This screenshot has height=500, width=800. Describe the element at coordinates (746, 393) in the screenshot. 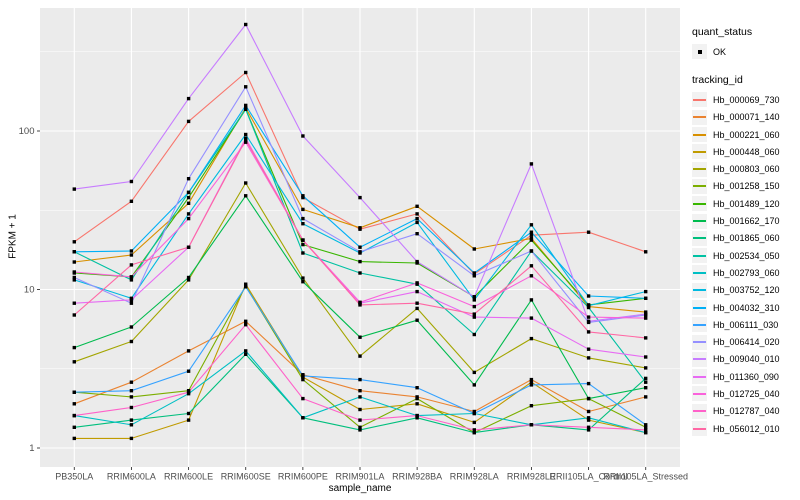

I see `legend-item-label: Hb_012725_040` at that location.